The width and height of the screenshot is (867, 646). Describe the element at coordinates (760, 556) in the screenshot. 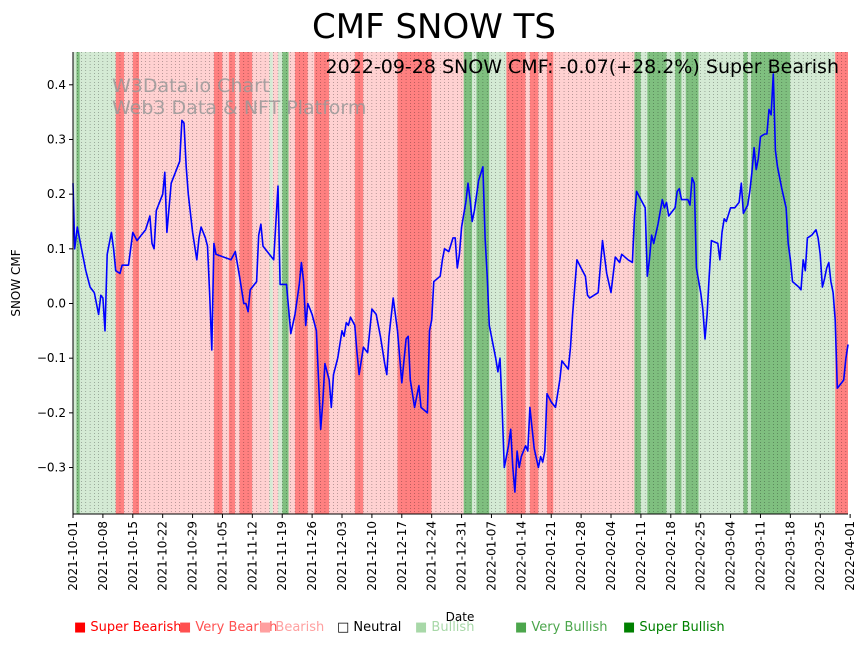

I see `x-tick-label: 2022-03-11` at that location.